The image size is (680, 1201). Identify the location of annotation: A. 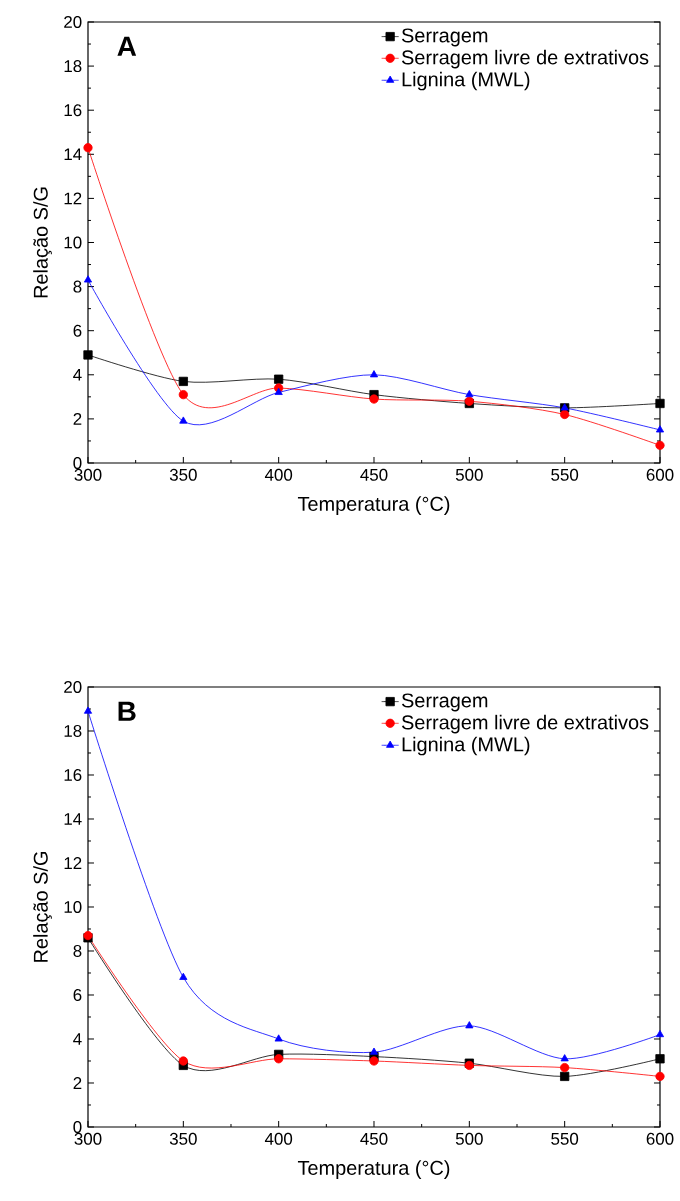
(127, 46).